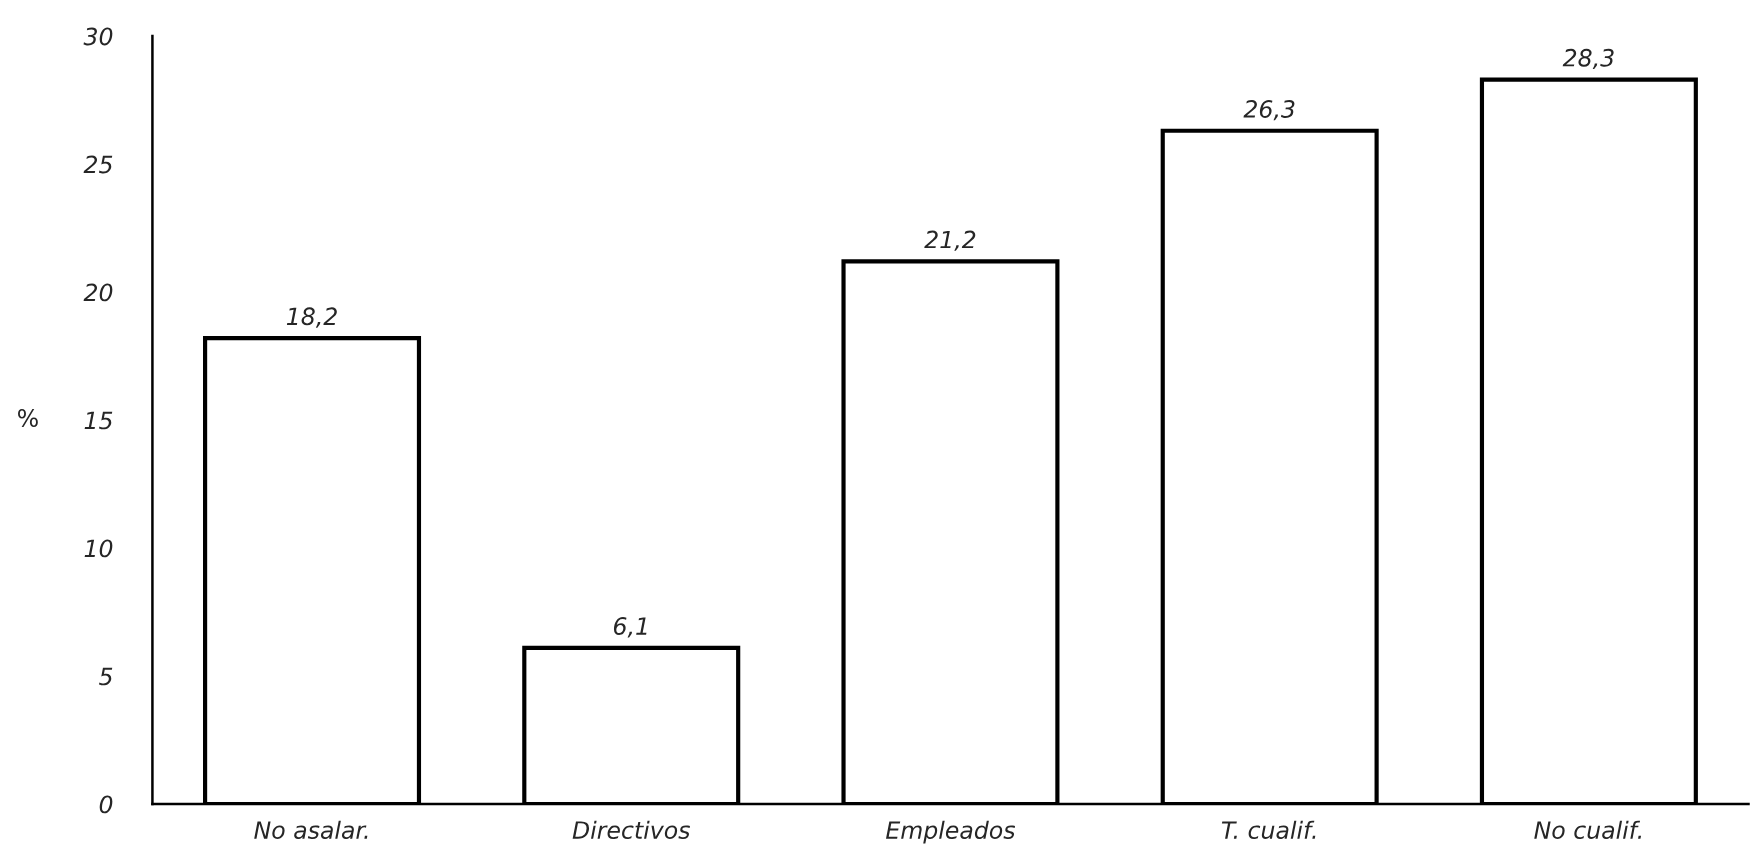 The width and height of the screenshot is (1752, 859). What do you see at coordinates (98, 164) in the screenshot?
I see `y-tick-label: 25` at bounding box center [98, 164].